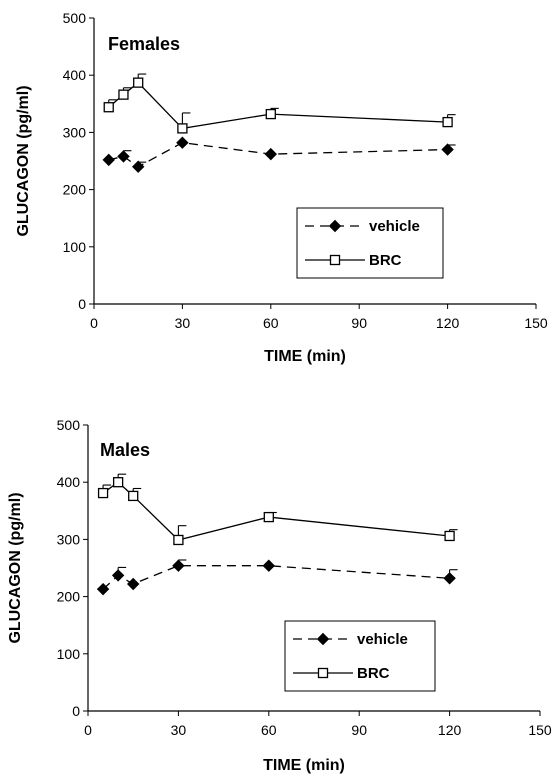 The width and height of the screenshot is (560, 774). I want to click on panel-title: Males, so click(125, 450).